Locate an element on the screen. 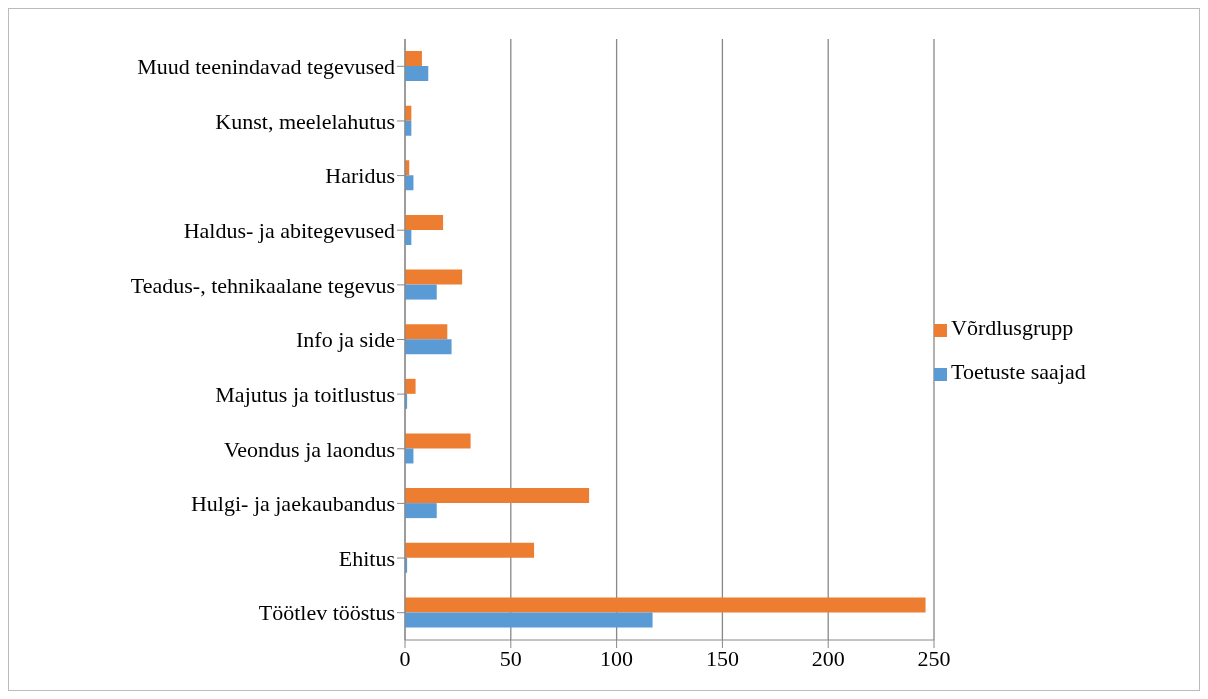  y-tick-label: Ehitus is located at coordinates (366, 558).